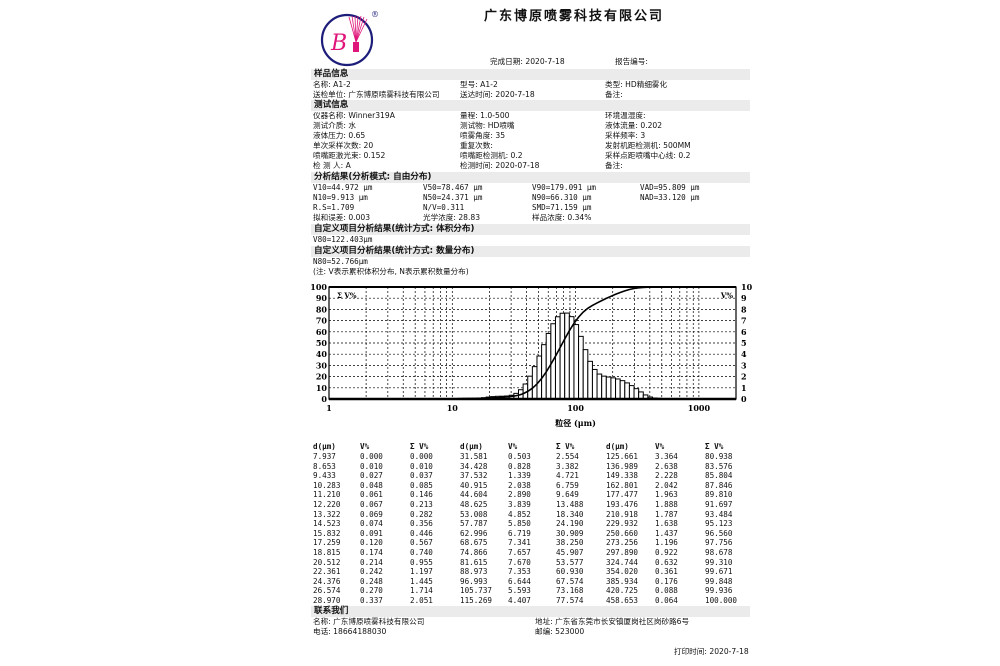 The image size is (1000, 666). What do you see at coordinates (483, 155) in the screenshot?
I see `test-info-label: 喷嘴距检测机` at bounding box center [483, 155].